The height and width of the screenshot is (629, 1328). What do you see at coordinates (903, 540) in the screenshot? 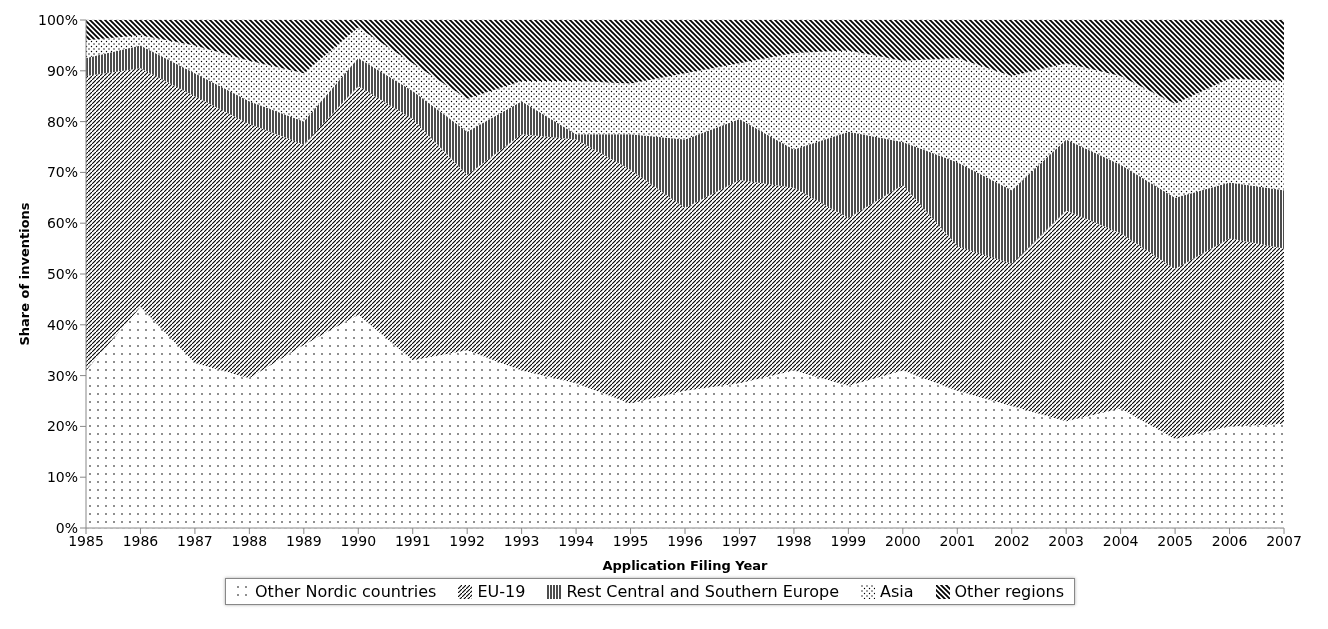
I see `x-tick-label: 2000` at bounding box center [903, 540].